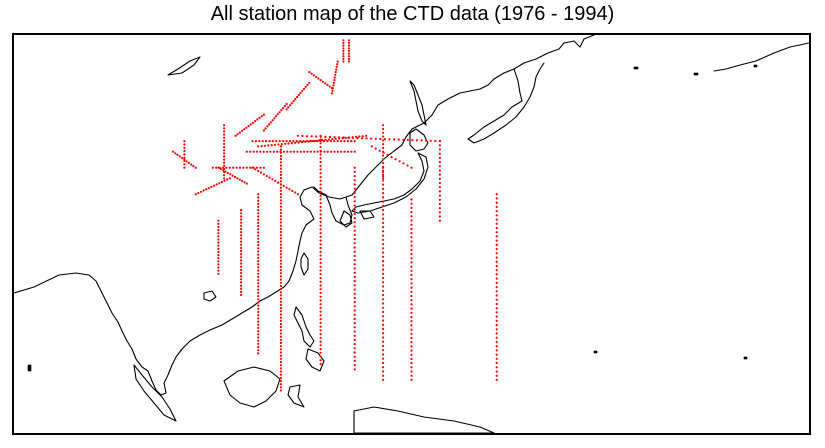 The width and height of the screenshot is (825, 448). What do you see at coordinates (296, 396) in the screenshot?
I see `sulawesi-coastline` at bounding box center [296, 396].